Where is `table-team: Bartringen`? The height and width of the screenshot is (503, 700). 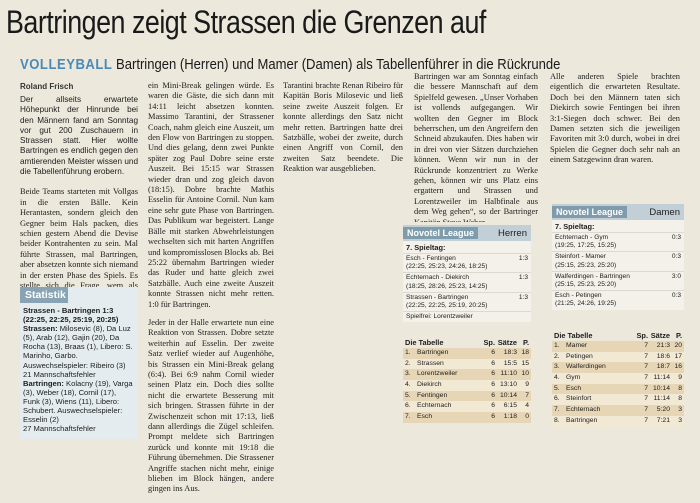
table-team: Bartringen is located at coordinates (433, 352).